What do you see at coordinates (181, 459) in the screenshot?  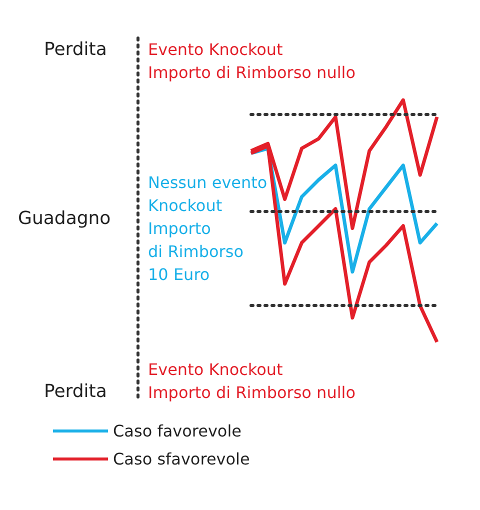 I see `legend-label: Caso sfavorevole` at bounding box center [181, 459].